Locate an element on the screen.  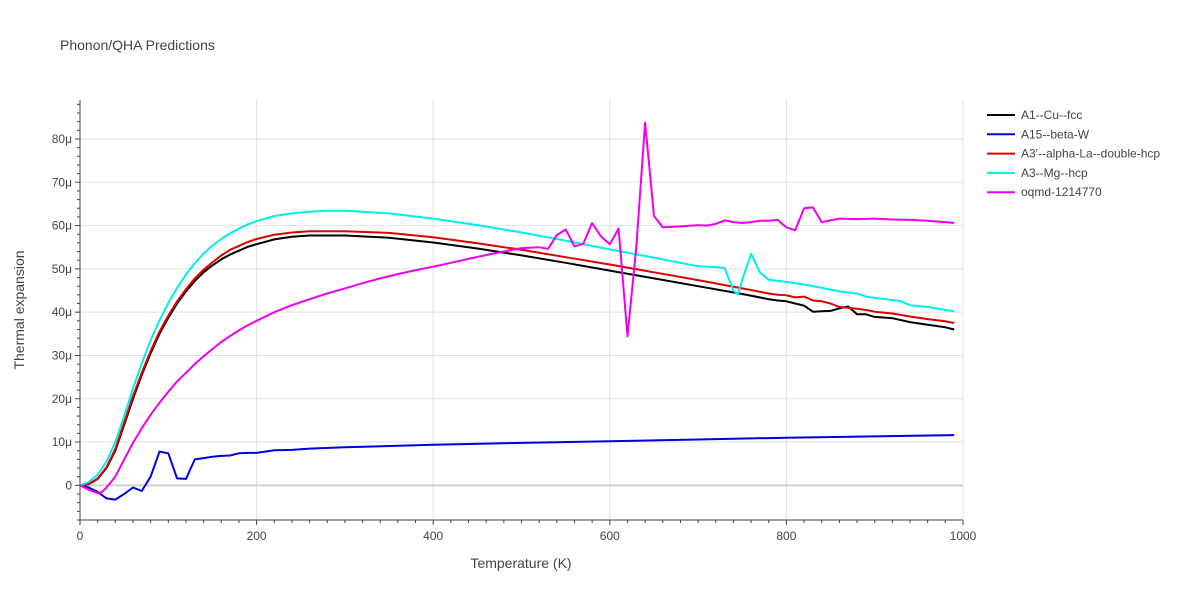
y-tick-label: 50μ is located at coordinates (62, 269).